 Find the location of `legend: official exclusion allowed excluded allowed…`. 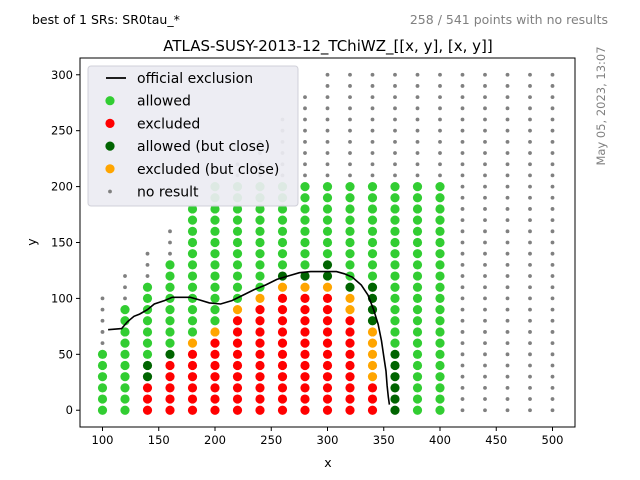

legend: official exclusion allowed excluded allowed… is located at coordinates (193, 136).